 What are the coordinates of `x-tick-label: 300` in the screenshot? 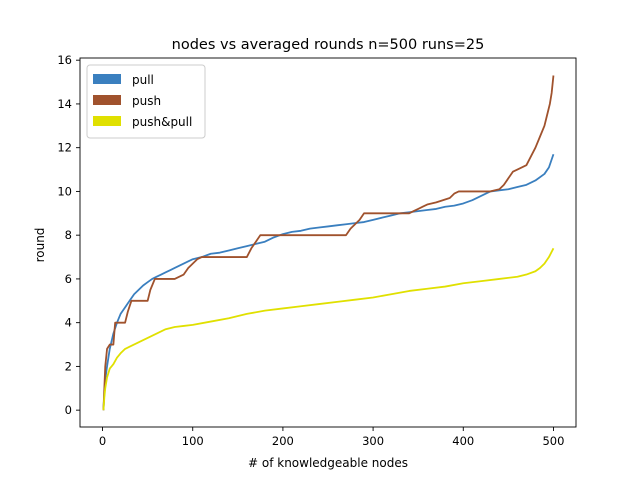 It's located at (373, 441).